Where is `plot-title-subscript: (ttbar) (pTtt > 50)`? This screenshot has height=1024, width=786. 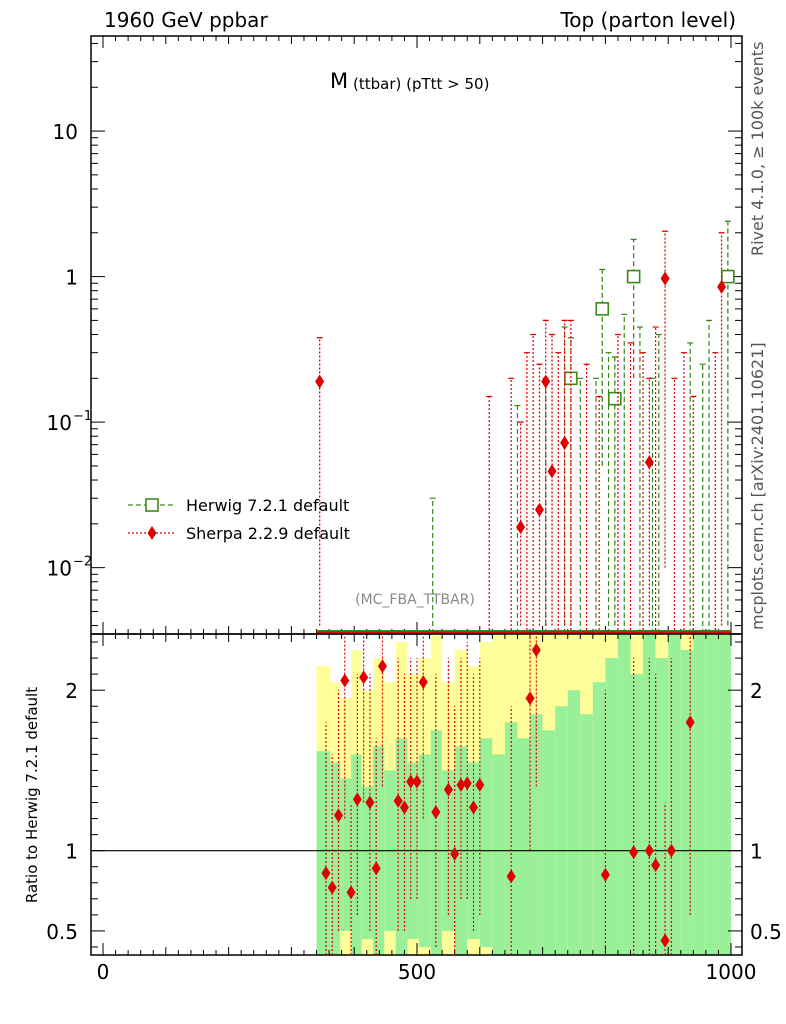 plot-title-subscript: (ttbar) (pTtt > 50) is located at coordinates (421, 84).